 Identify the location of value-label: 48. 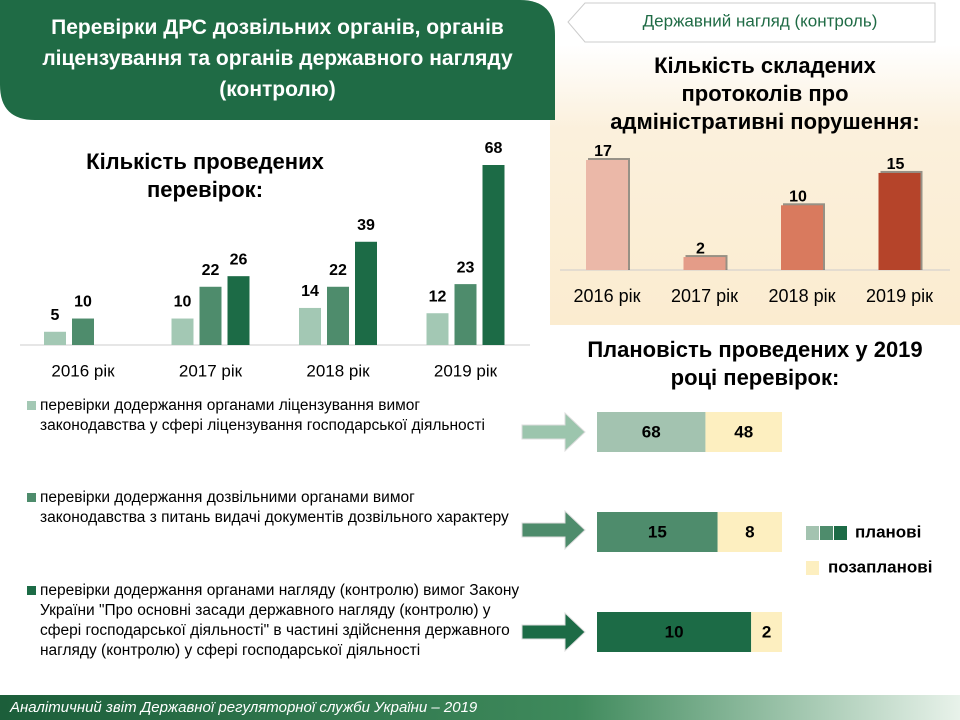
(743, 431).